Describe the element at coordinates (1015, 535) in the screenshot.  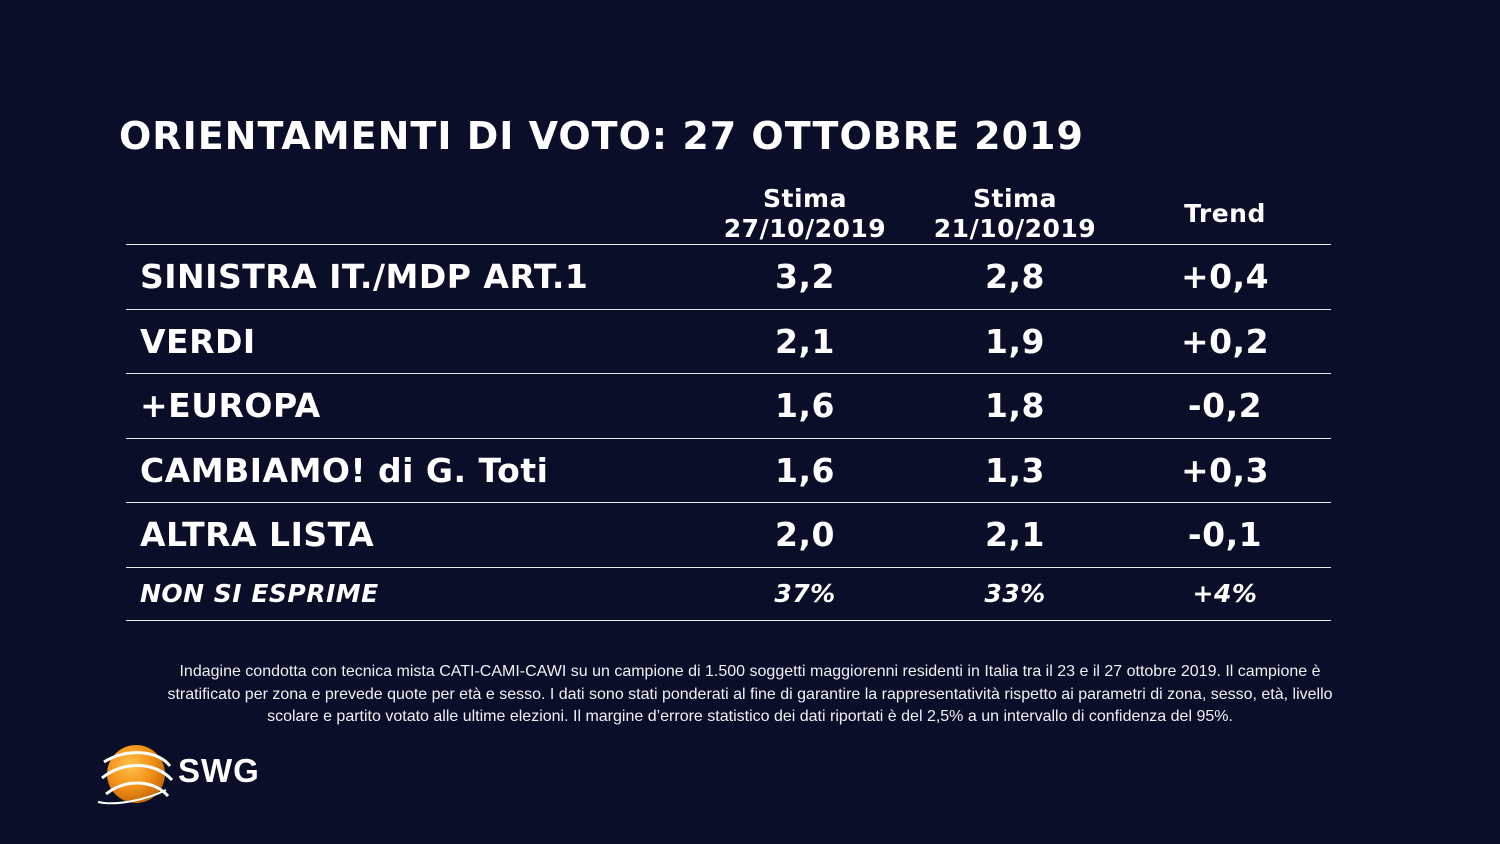
I see `stima-21-value: 2,1` at that location.